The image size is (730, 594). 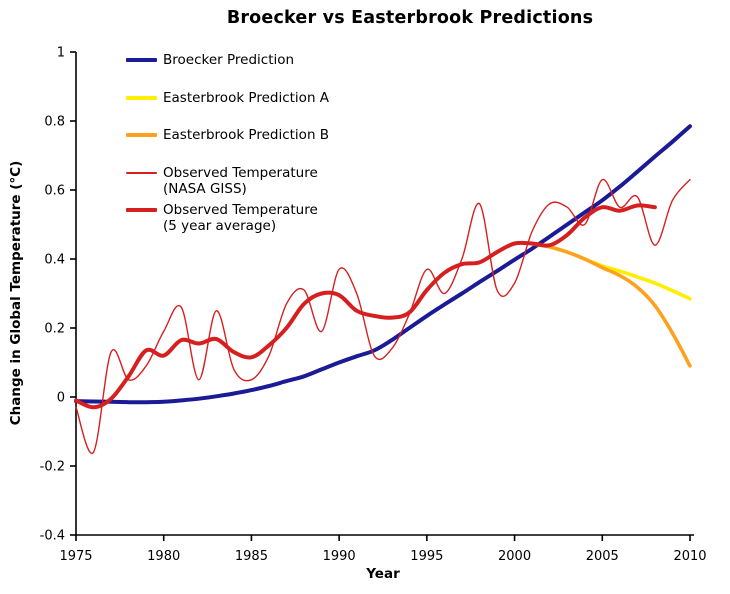 I want to click on x-tick-label: 1990, so click(x=339, y=556).